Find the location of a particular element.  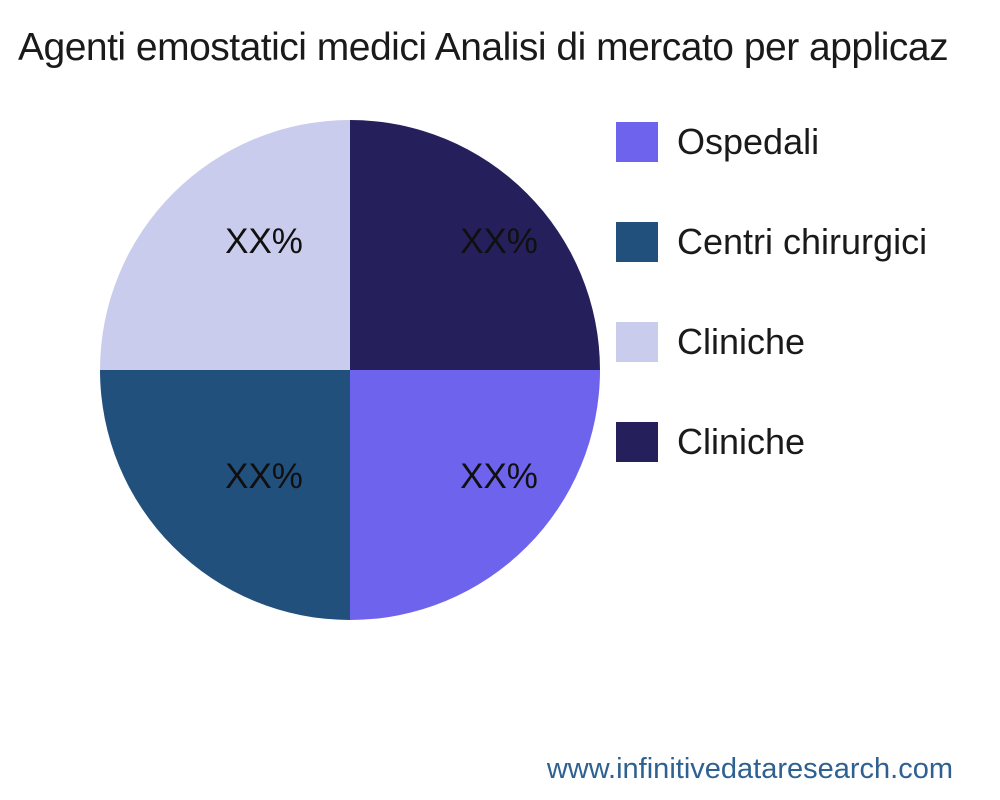

slice-value-label-centri-chirurgici: XX% is located at coordinates (264, 476).